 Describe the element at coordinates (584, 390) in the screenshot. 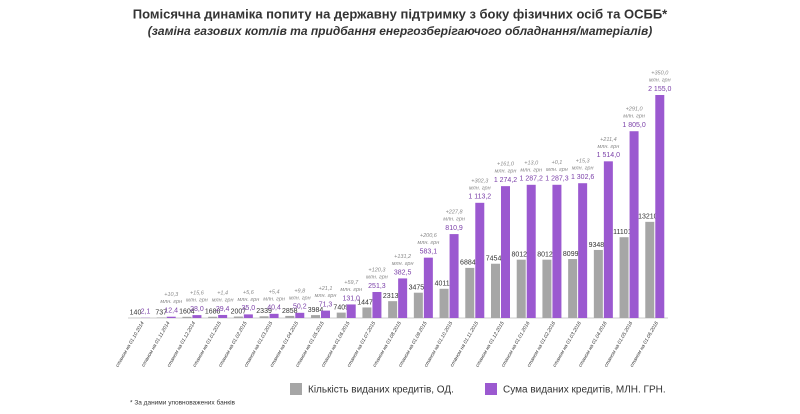

I see `legend-label: Сума виданих кредитів, МЛН. ГРН.` at that location.